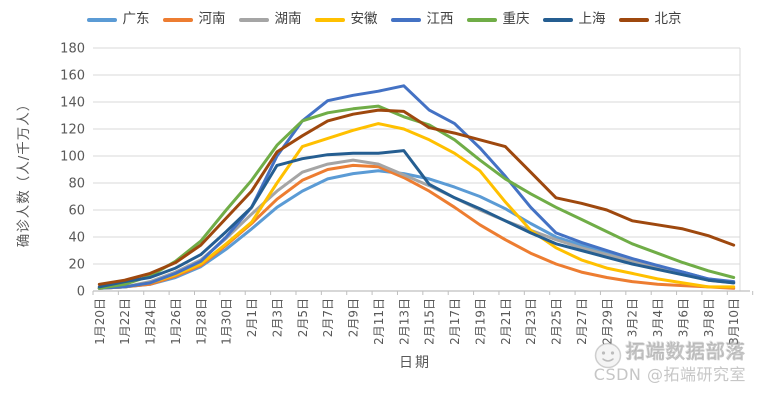 Image resolution: width=768 pixels, height=401 pixels. I want to click on x-axis-tick-label: 2月13日, so click(404, 321).